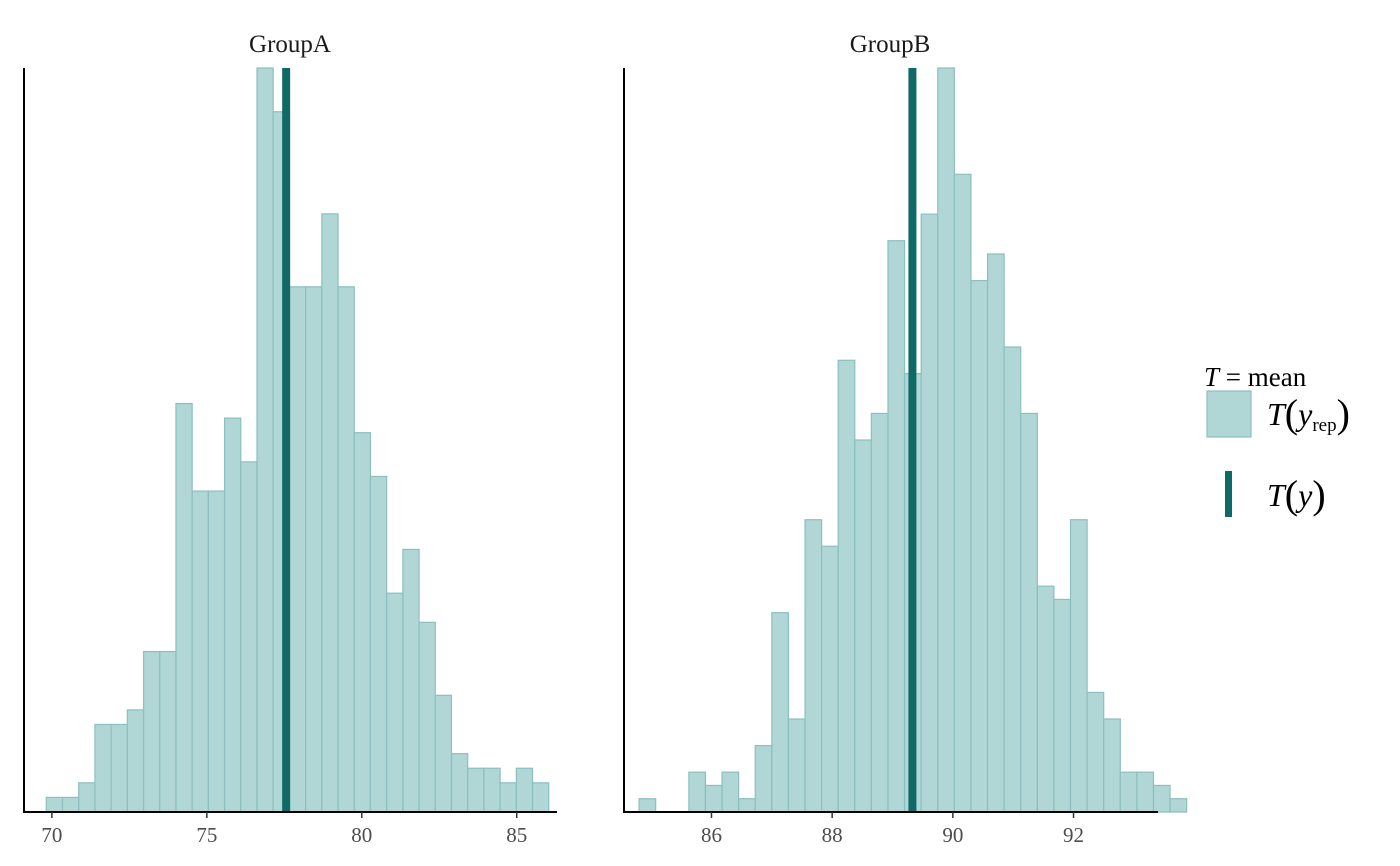  What do you see at coordinates (284, 829) in the screenshot?
I see `x-ticks-groupa: 70 75 80 85` at bounding box center [284, 829].